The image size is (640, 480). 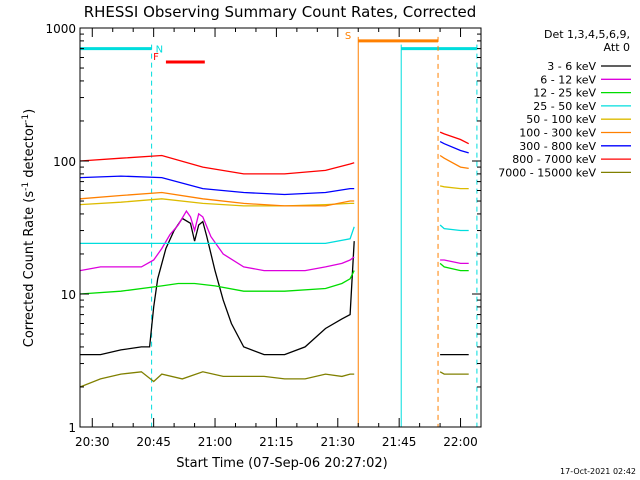 I want to click on x-tick-label: 21:45, so click(x=399, y=442).